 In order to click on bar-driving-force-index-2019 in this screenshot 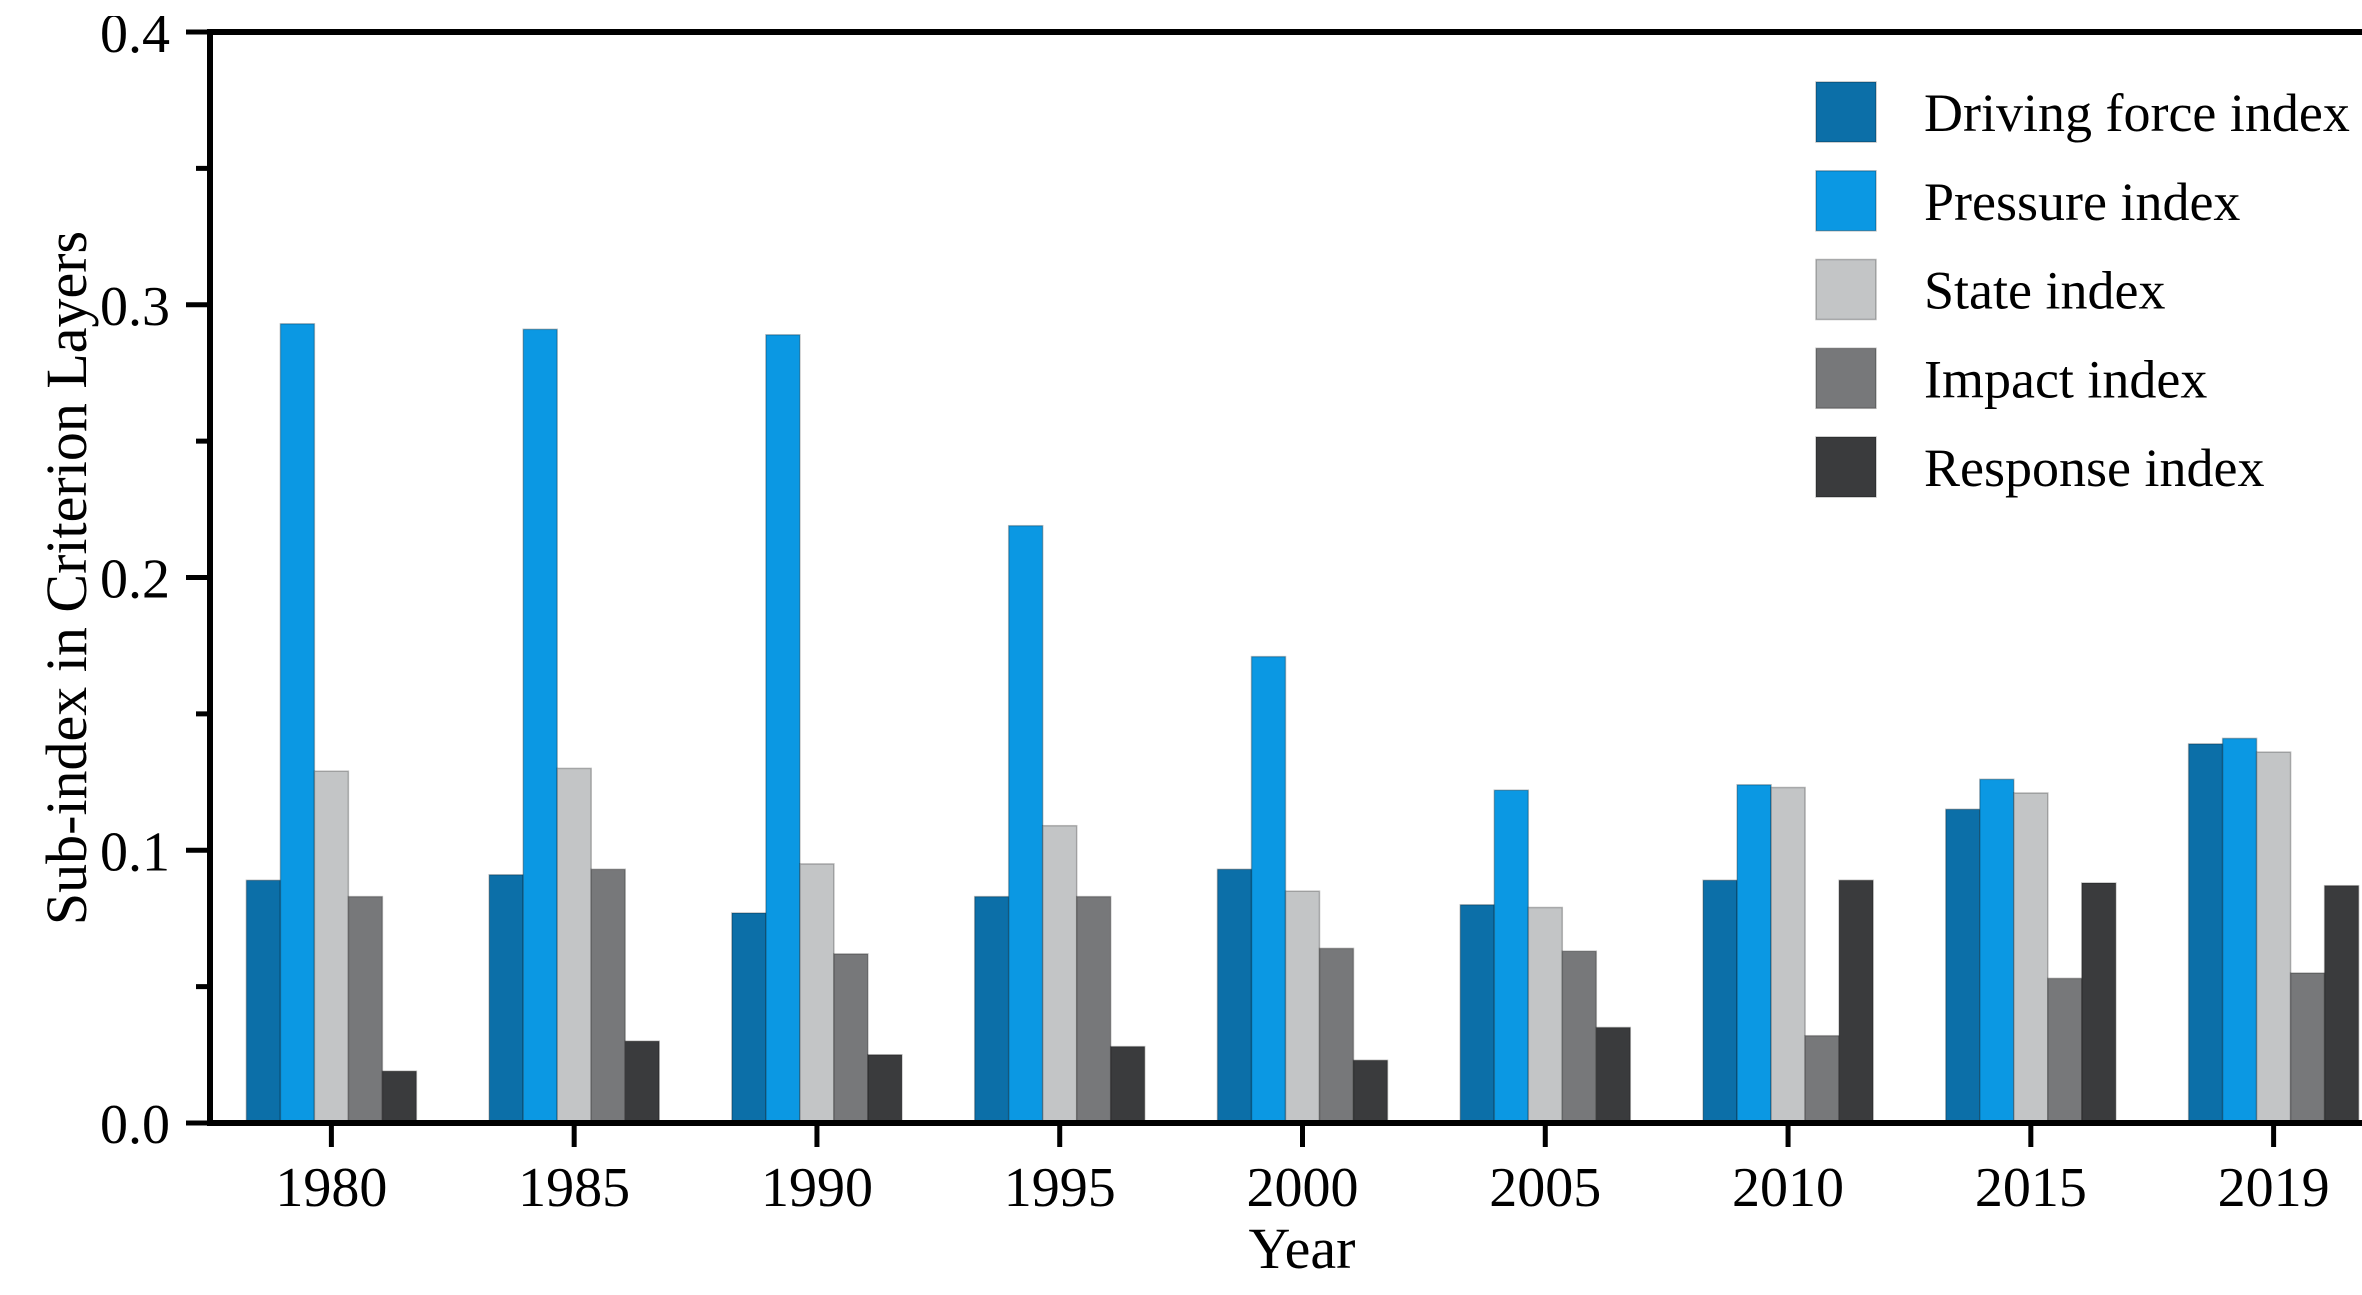, I will do `click(2205, 933)`.